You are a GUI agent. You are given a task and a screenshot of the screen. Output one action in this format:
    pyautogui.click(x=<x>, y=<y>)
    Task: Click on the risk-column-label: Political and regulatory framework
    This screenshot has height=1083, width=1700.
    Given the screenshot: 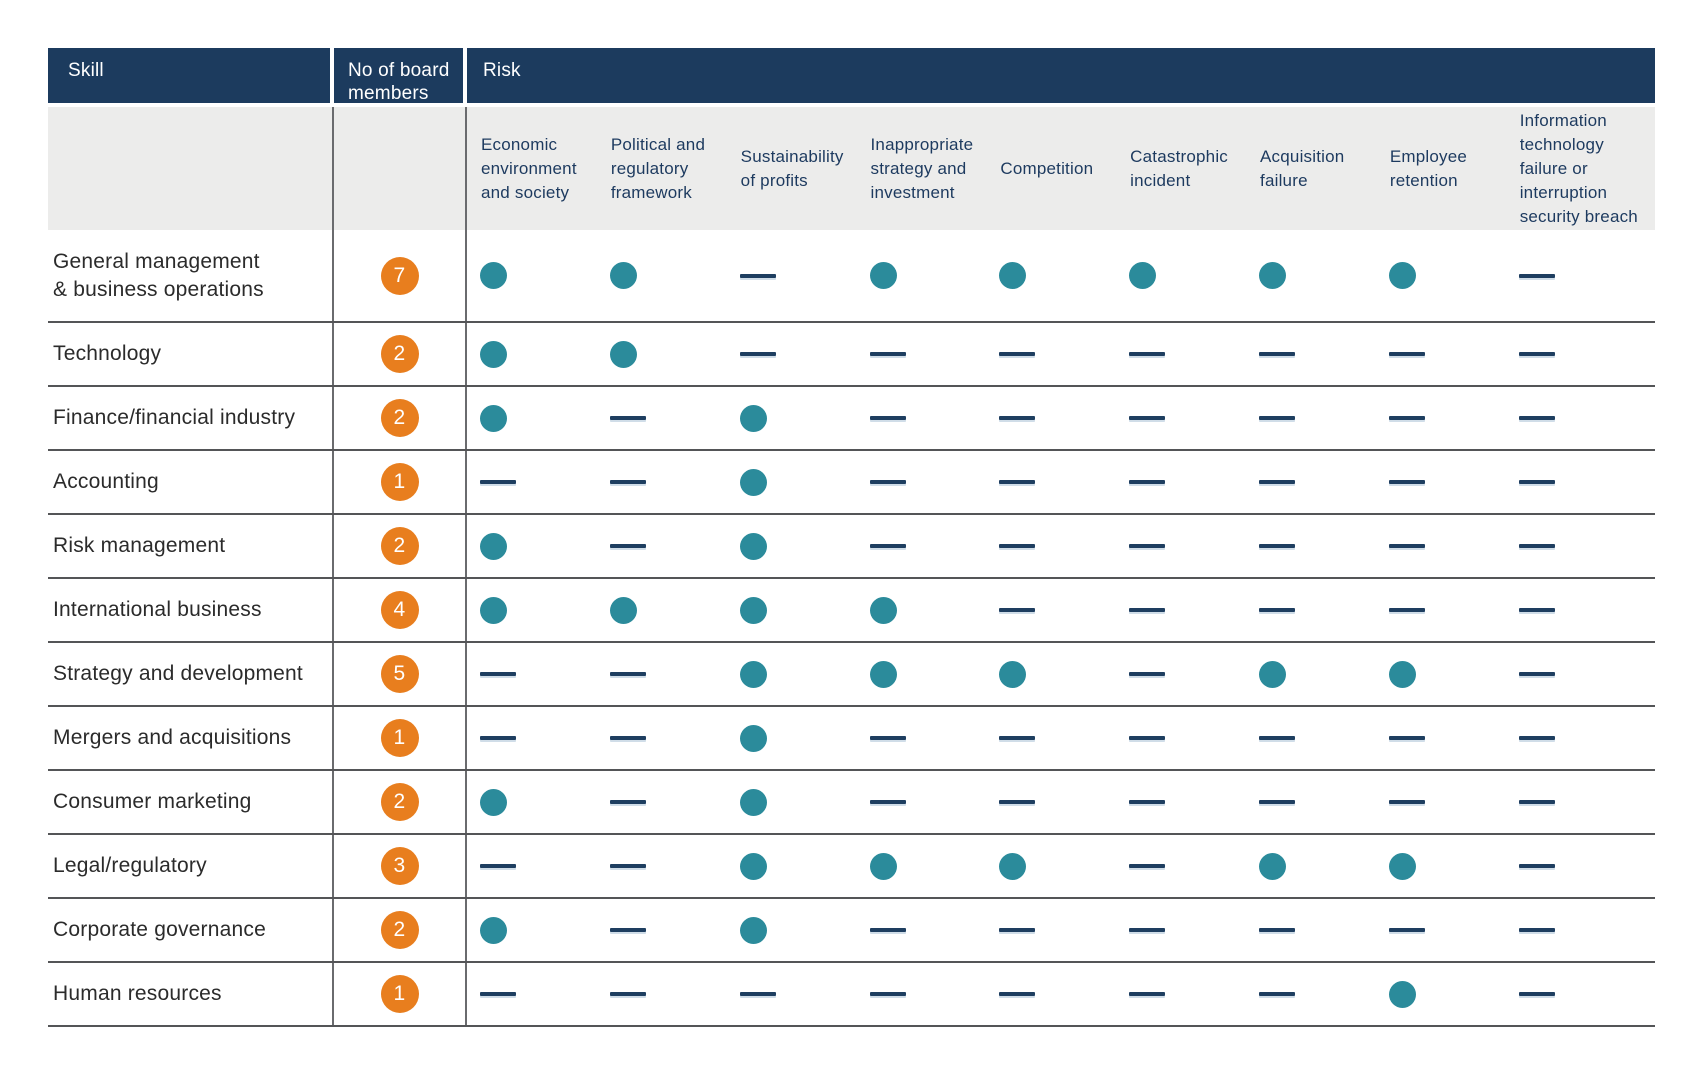 What is the action you would take?
    pyautogui.click(x=658, y=168)
    